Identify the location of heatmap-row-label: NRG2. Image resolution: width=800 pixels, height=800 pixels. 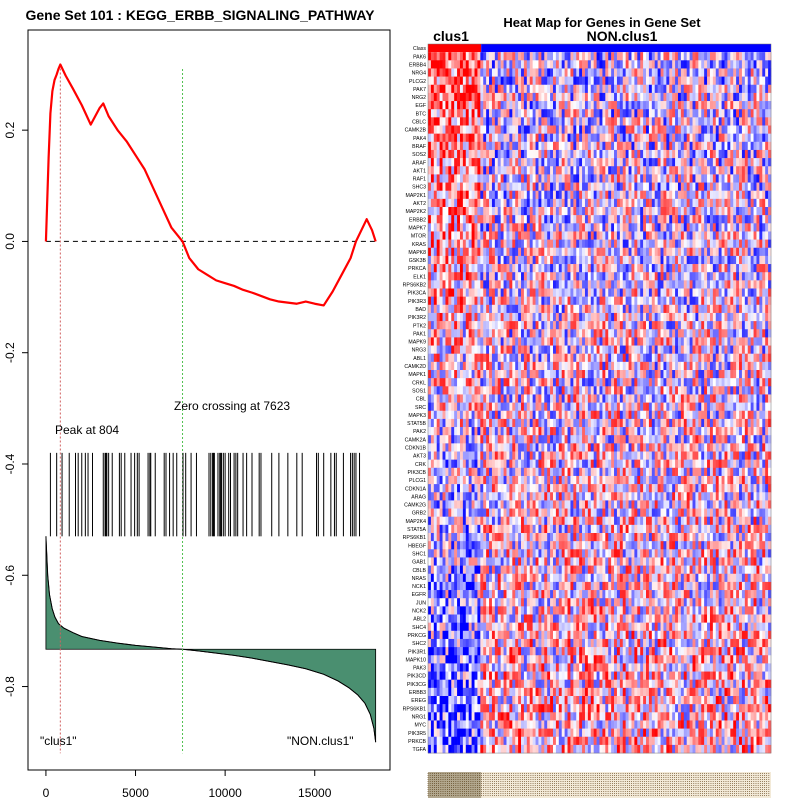
(419, 98).